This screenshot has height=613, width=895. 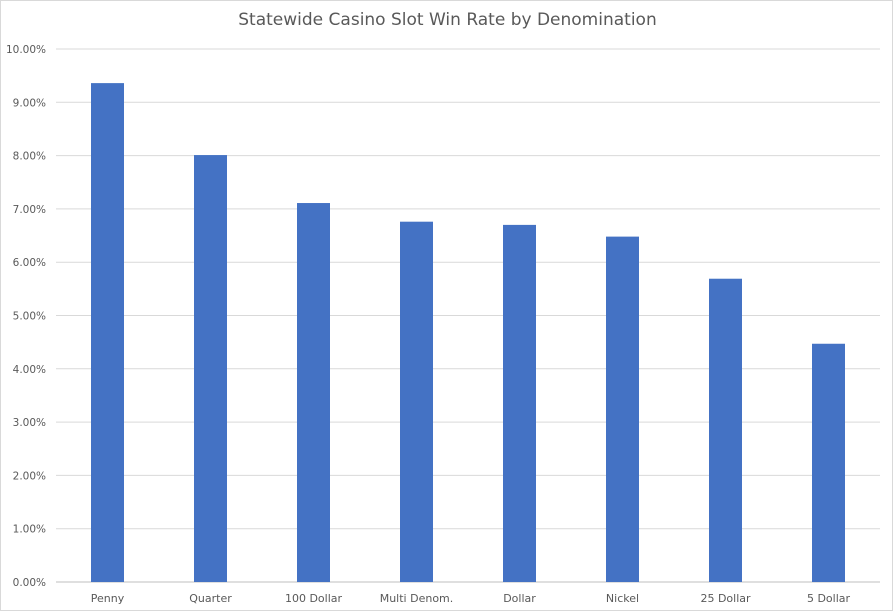 I want to click on x-tick-label: Multi Denom., so click(x=417, y=598).